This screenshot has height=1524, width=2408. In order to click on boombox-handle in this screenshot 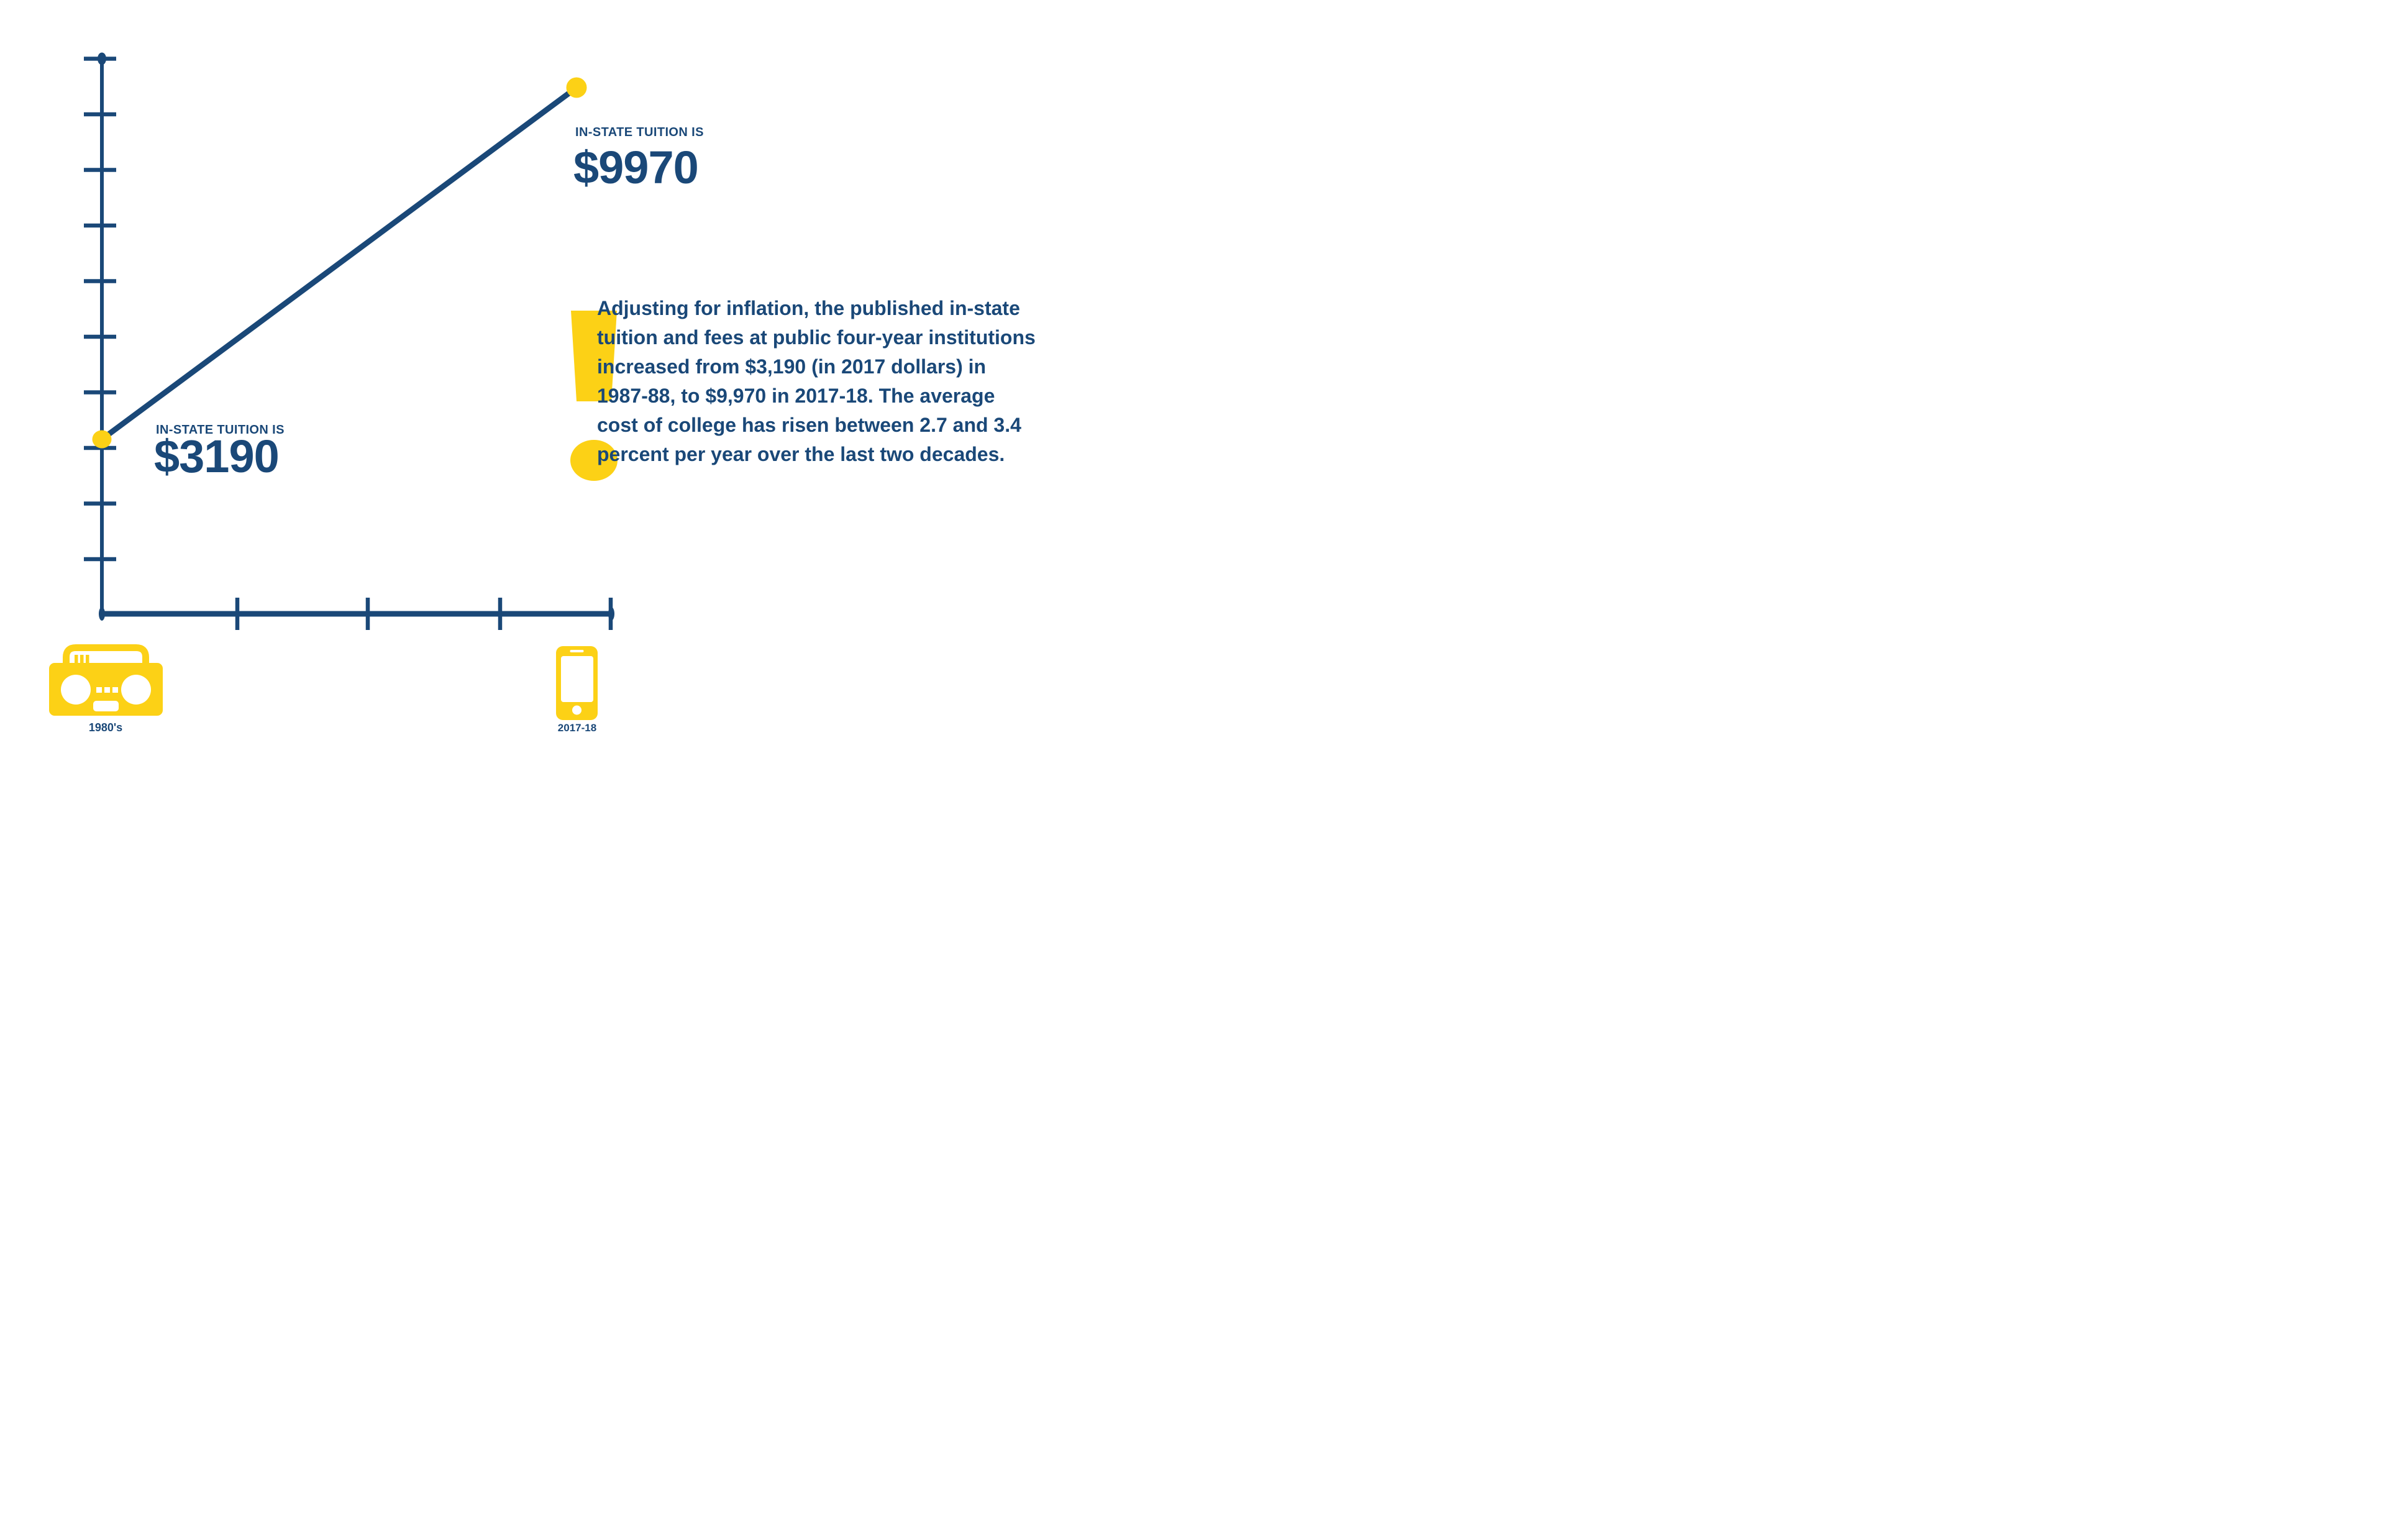, I will do `click(106, 657)`.